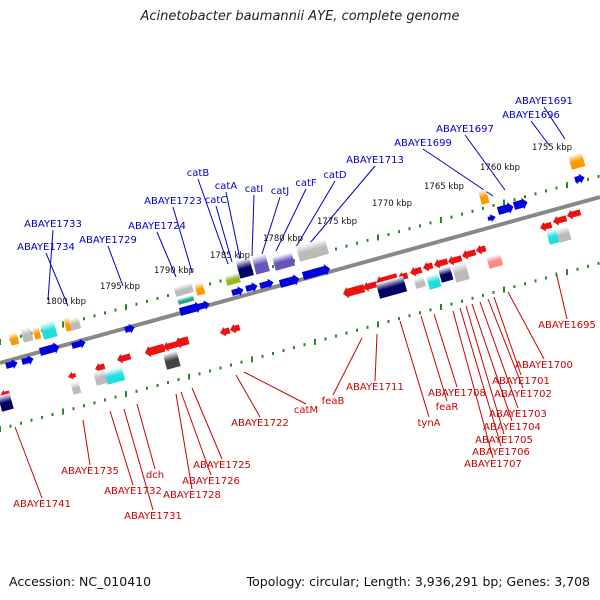 The height and width of the screenshot is (600, 600). I want to click on scale-label: 1785 kbp, so click(230, 256).